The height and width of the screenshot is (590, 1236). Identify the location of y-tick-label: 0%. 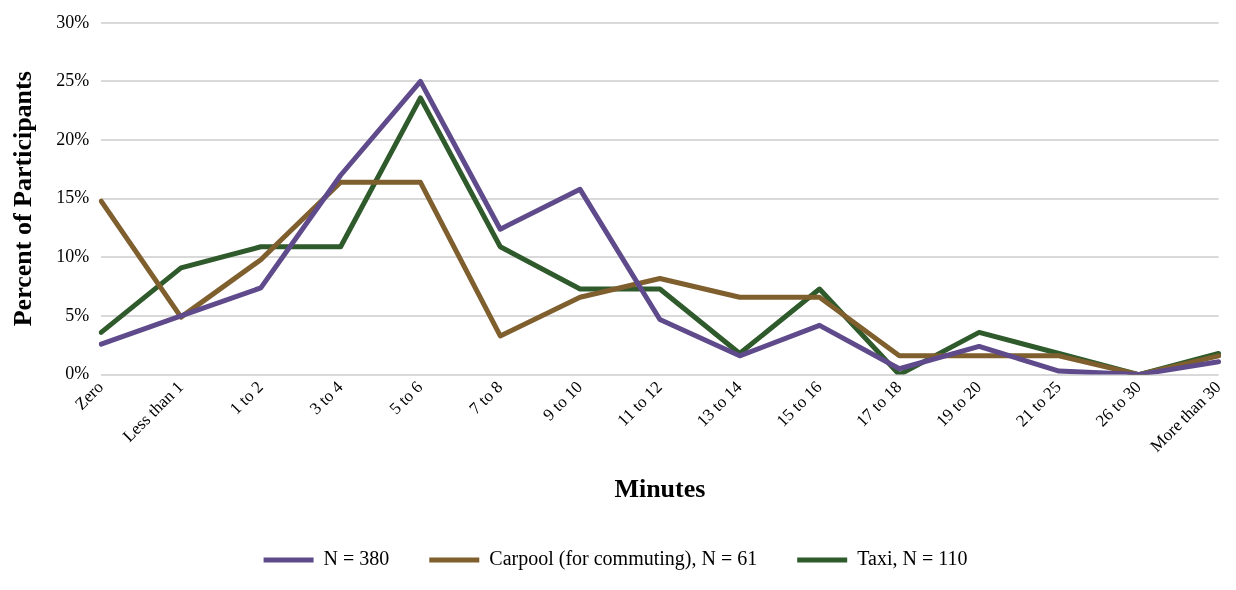
(77, 373).